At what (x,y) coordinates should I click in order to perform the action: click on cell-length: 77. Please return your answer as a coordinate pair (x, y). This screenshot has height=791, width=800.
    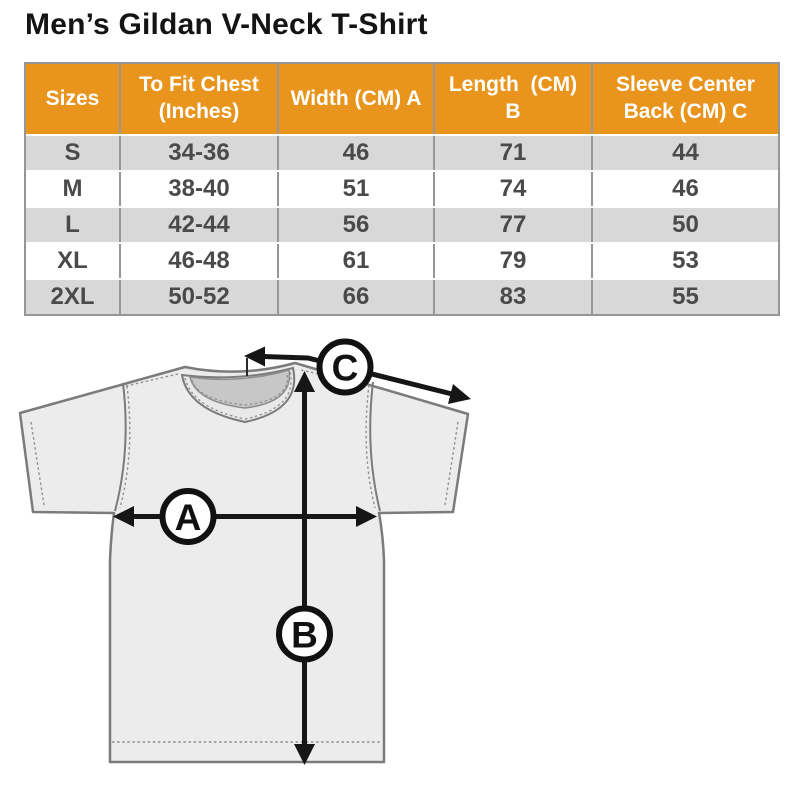
    Looking at the image, I should click on (514, 225).